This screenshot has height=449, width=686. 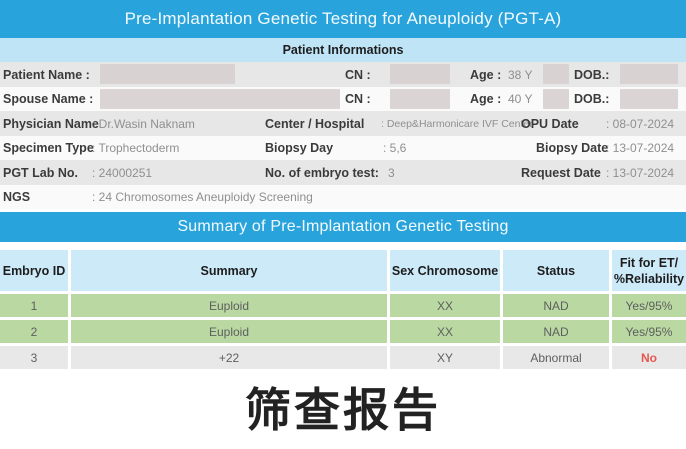 What do you see at coordinates (640, 123) in the screenshot?
I see `opu-date-value: : 08-07-2024` at bounding box center [640, 123].